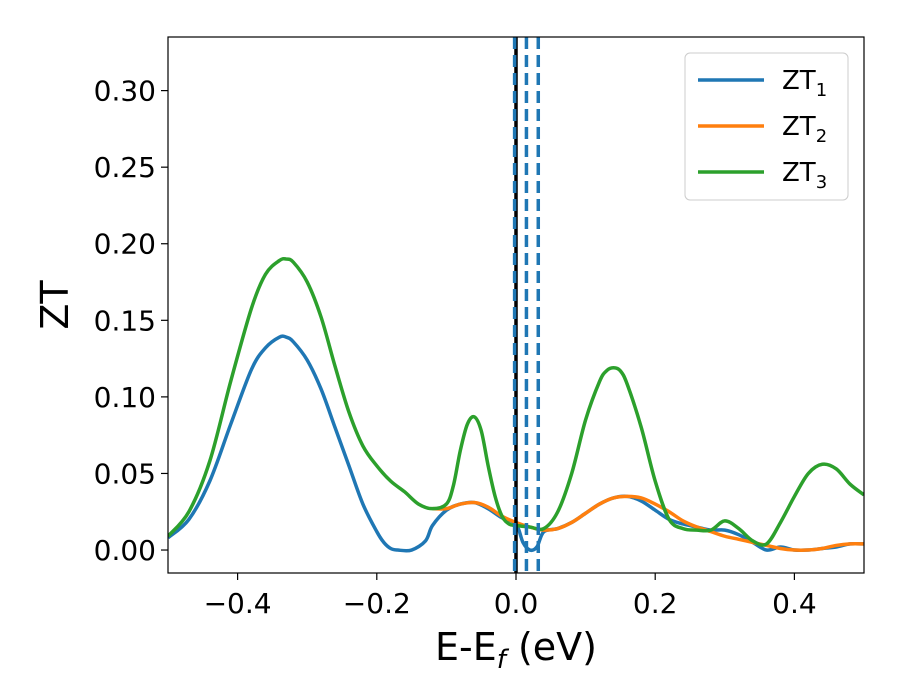 This screenshot has width=900, height=700. Describe the element at coordinates (516, 603) in the screenshot. I see `x-tick-label: 0.0` at that location.